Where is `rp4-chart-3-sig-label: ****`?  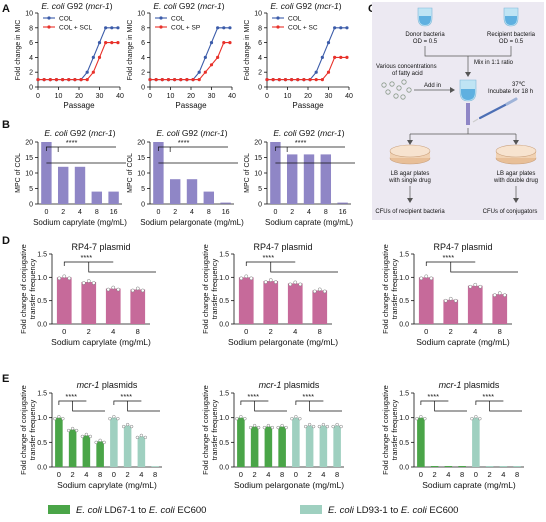
rp4-chart-3-sig-label: **** is located at coordinates (448, 257).